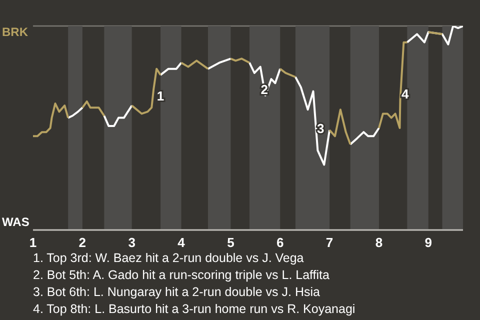 Image resolution: width=480 pixels, height=320 pixels. What do you see at coordinates (15, 32) in the screenshot?
I see `text: BRK` at bounding box center [15, 32].